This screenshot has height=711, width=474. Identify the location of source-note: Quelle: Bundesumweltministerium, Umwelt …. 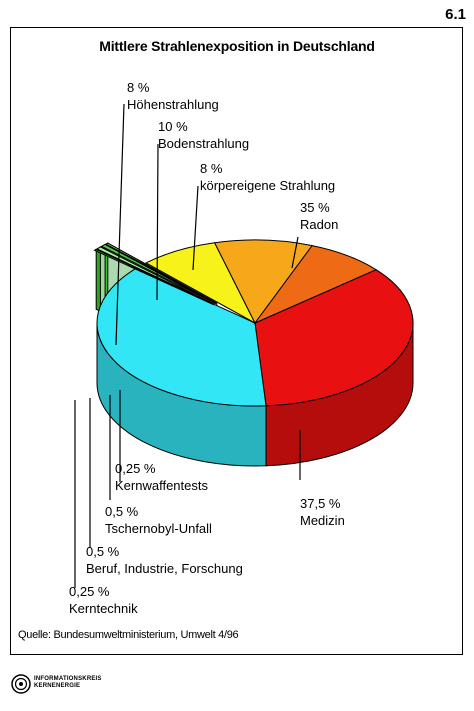
(128, 635).